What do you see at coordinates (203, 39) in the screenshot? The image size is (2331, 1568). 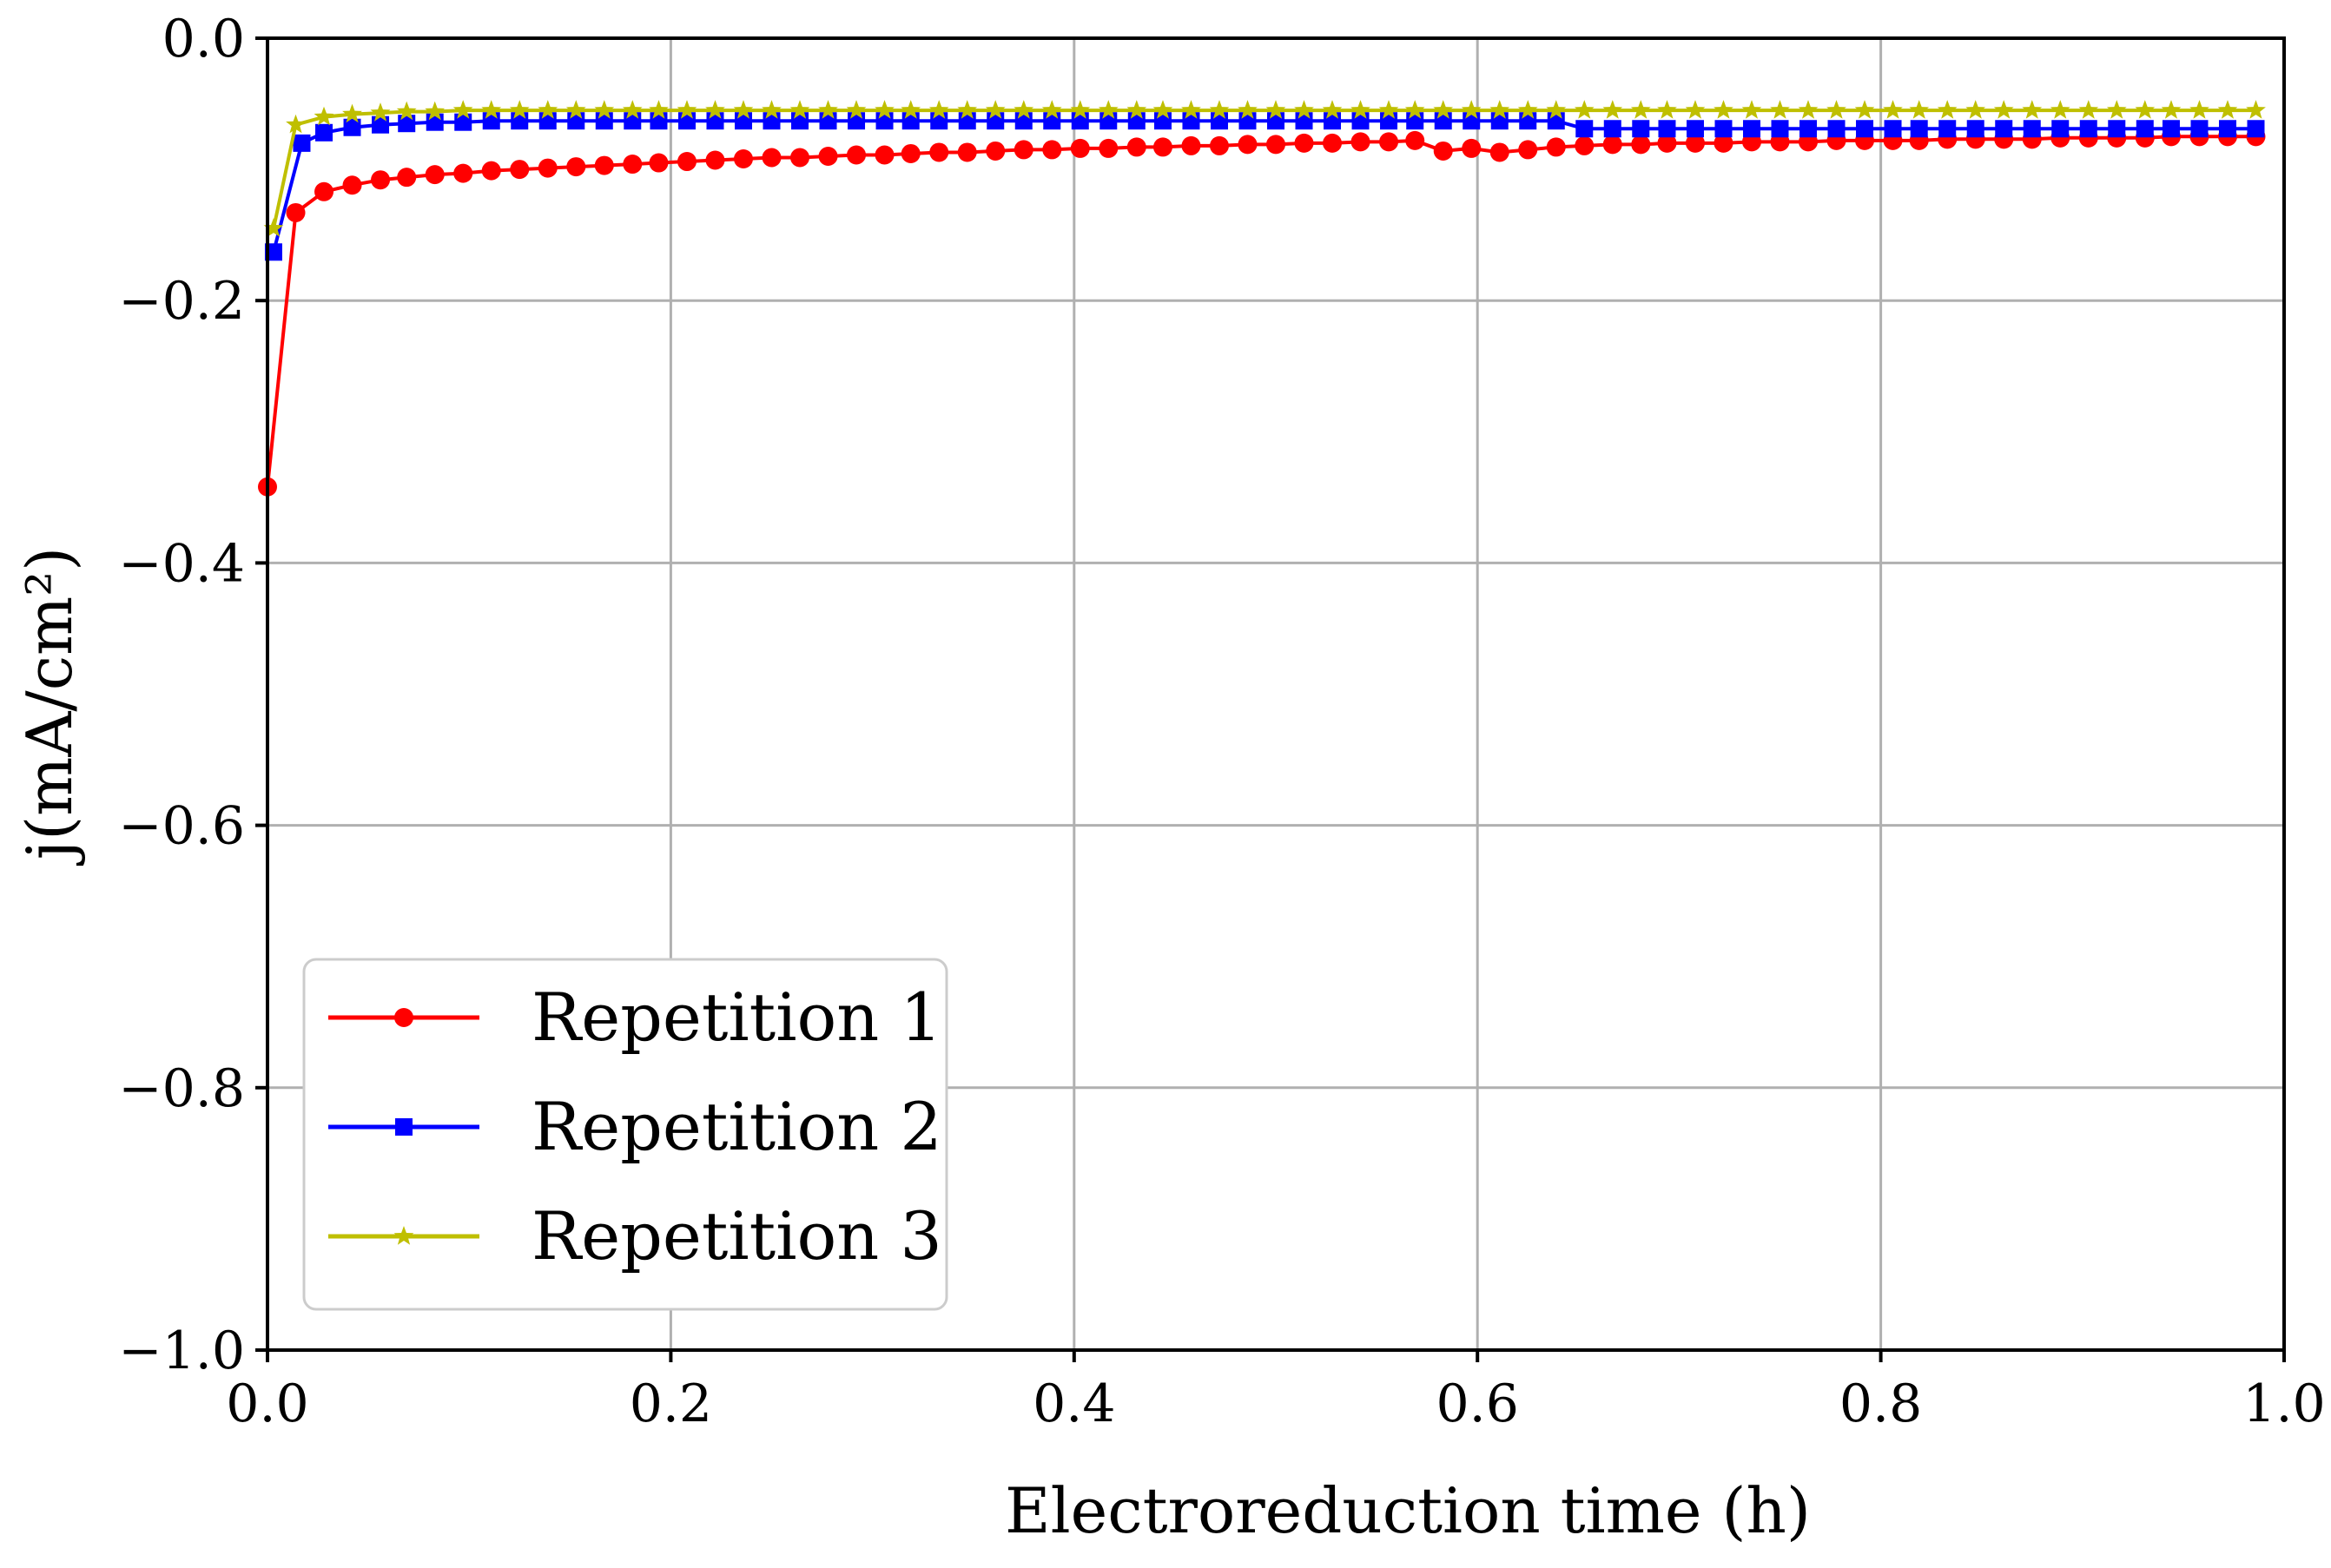 I see `y-tick-label: 0.0` at bounding box center [203, 39].